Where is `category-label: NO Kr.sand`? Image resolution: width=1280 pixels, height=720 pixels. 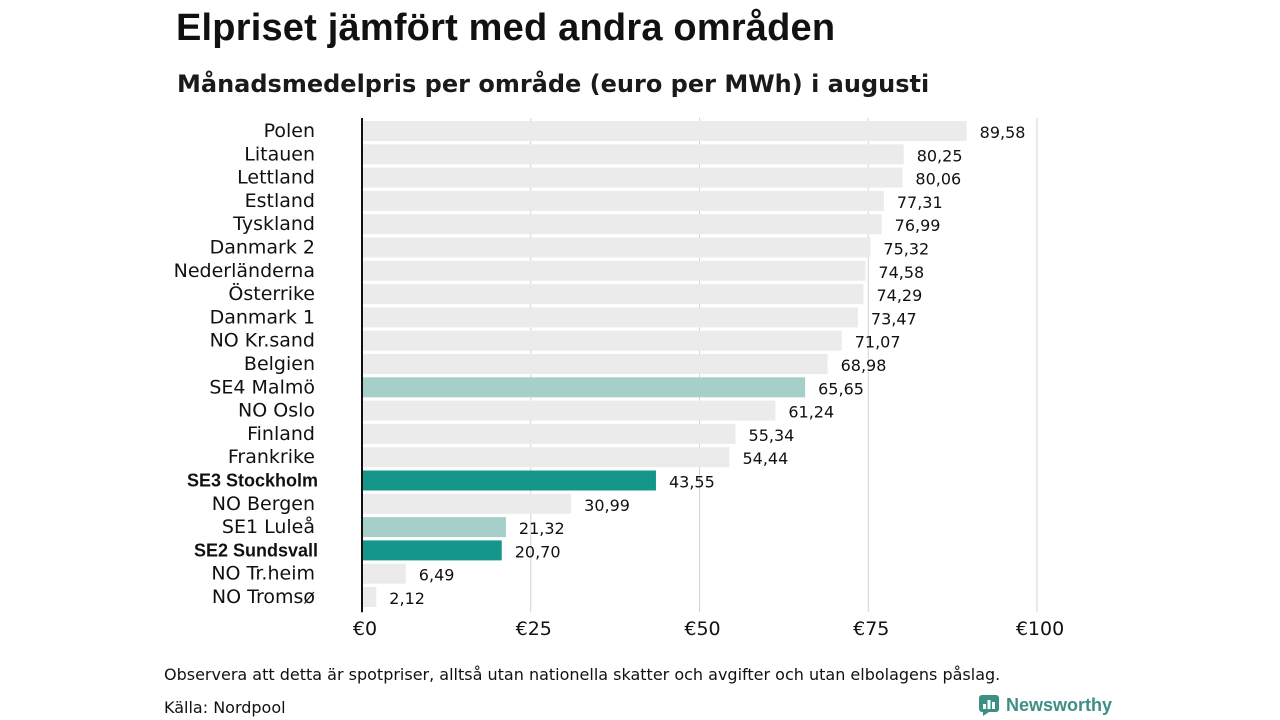 category-label: NO Kr.sand is located at coordinates (262, 341).